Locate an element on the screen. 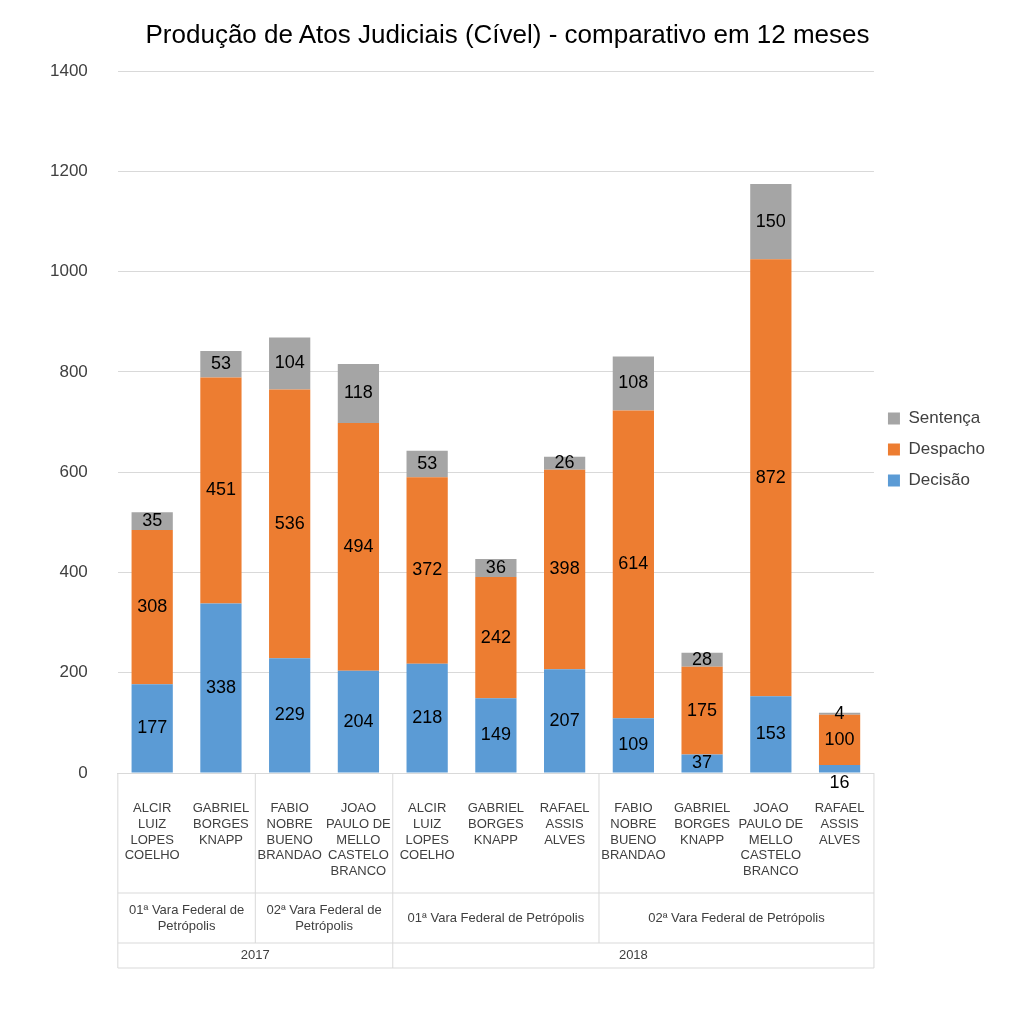  y-tick-label: 200 is located at coordinates (73, 672).